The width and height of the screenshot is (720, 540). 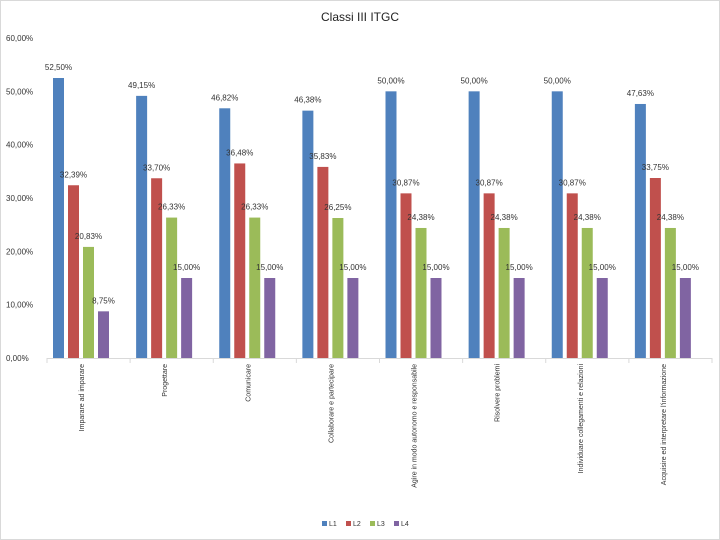 What do you see at coordinates (239, 152) in the screenshot?
I see `data-label: 36,48%` at bounding box center [239, 152].